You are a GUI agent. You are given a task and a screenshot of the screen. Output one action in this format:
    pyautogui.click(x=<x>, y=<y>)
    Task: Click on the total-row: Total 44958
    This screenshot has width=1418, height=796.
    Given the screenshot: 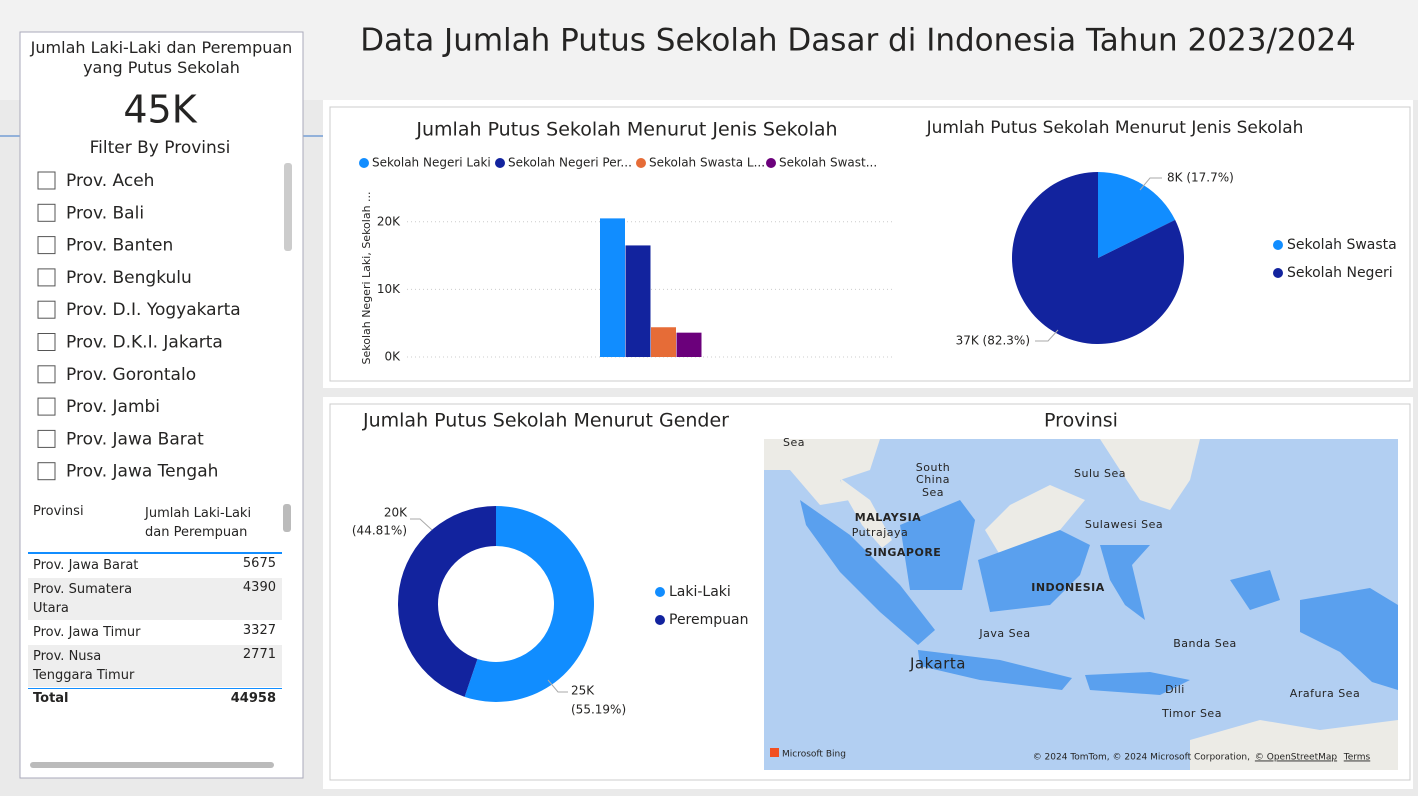 What is the action you would take?
    pyautogui.click(x=155, y=698)
    